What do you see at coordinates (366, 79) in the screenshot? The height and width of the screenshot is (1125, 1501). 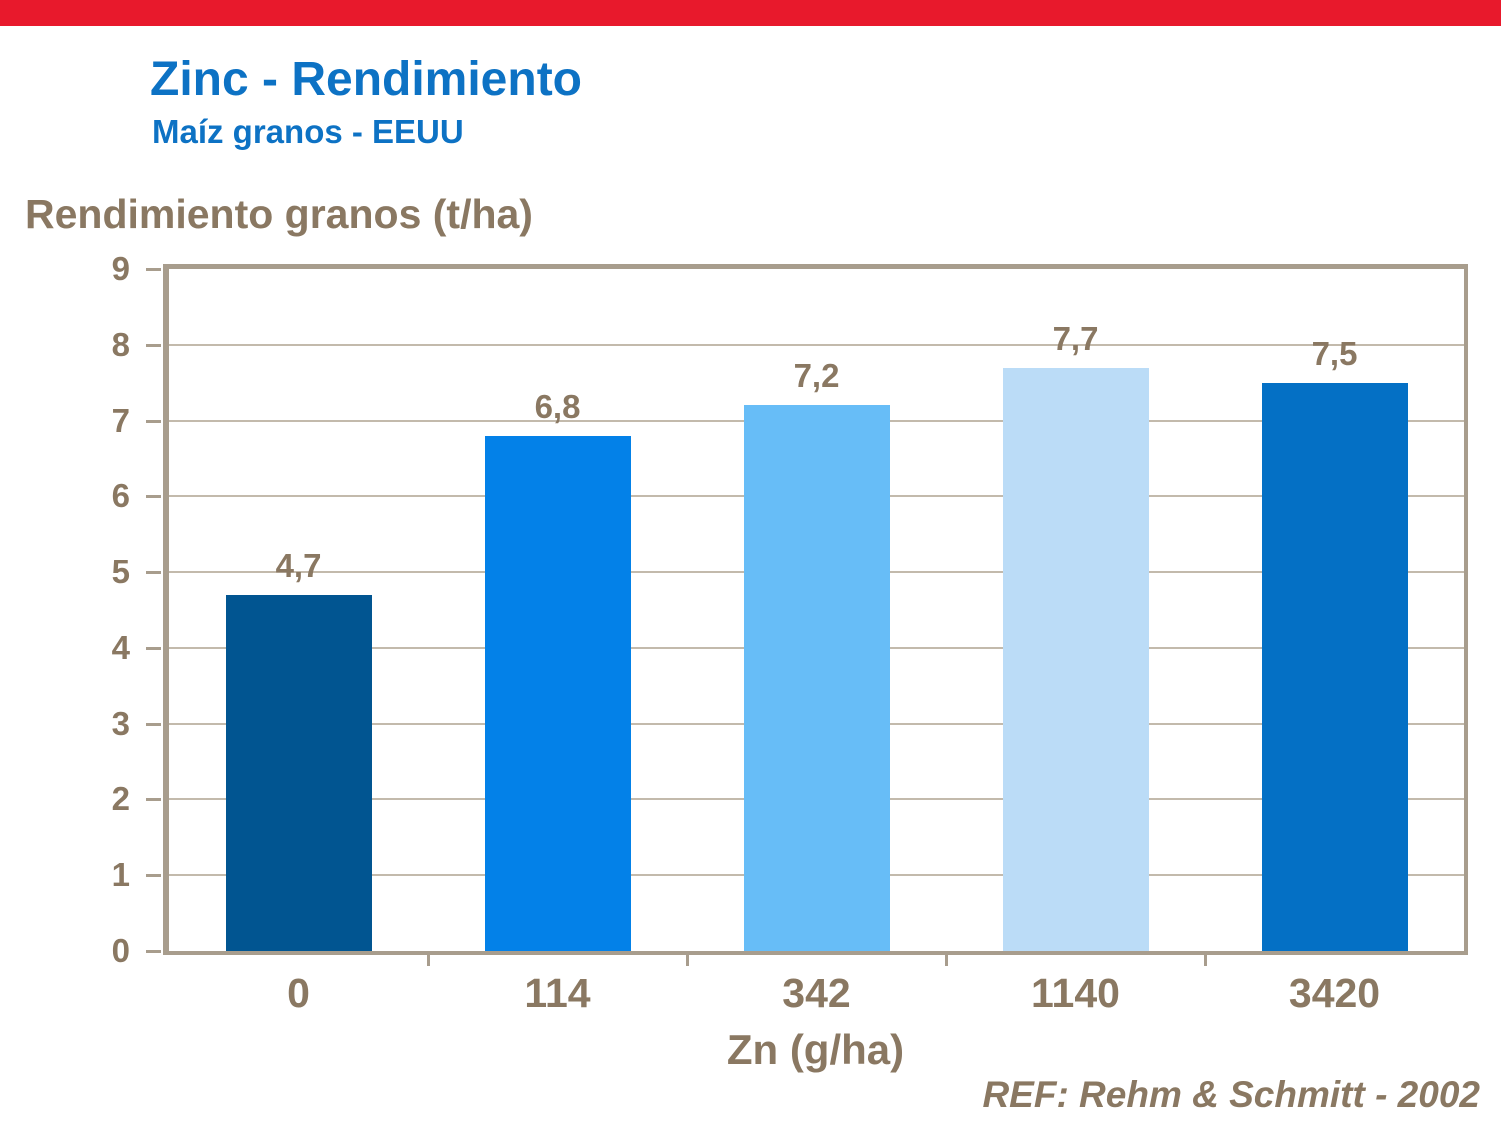 I see `chart-title: Zinc - Rendimiento` at bounding box center [366, 79].